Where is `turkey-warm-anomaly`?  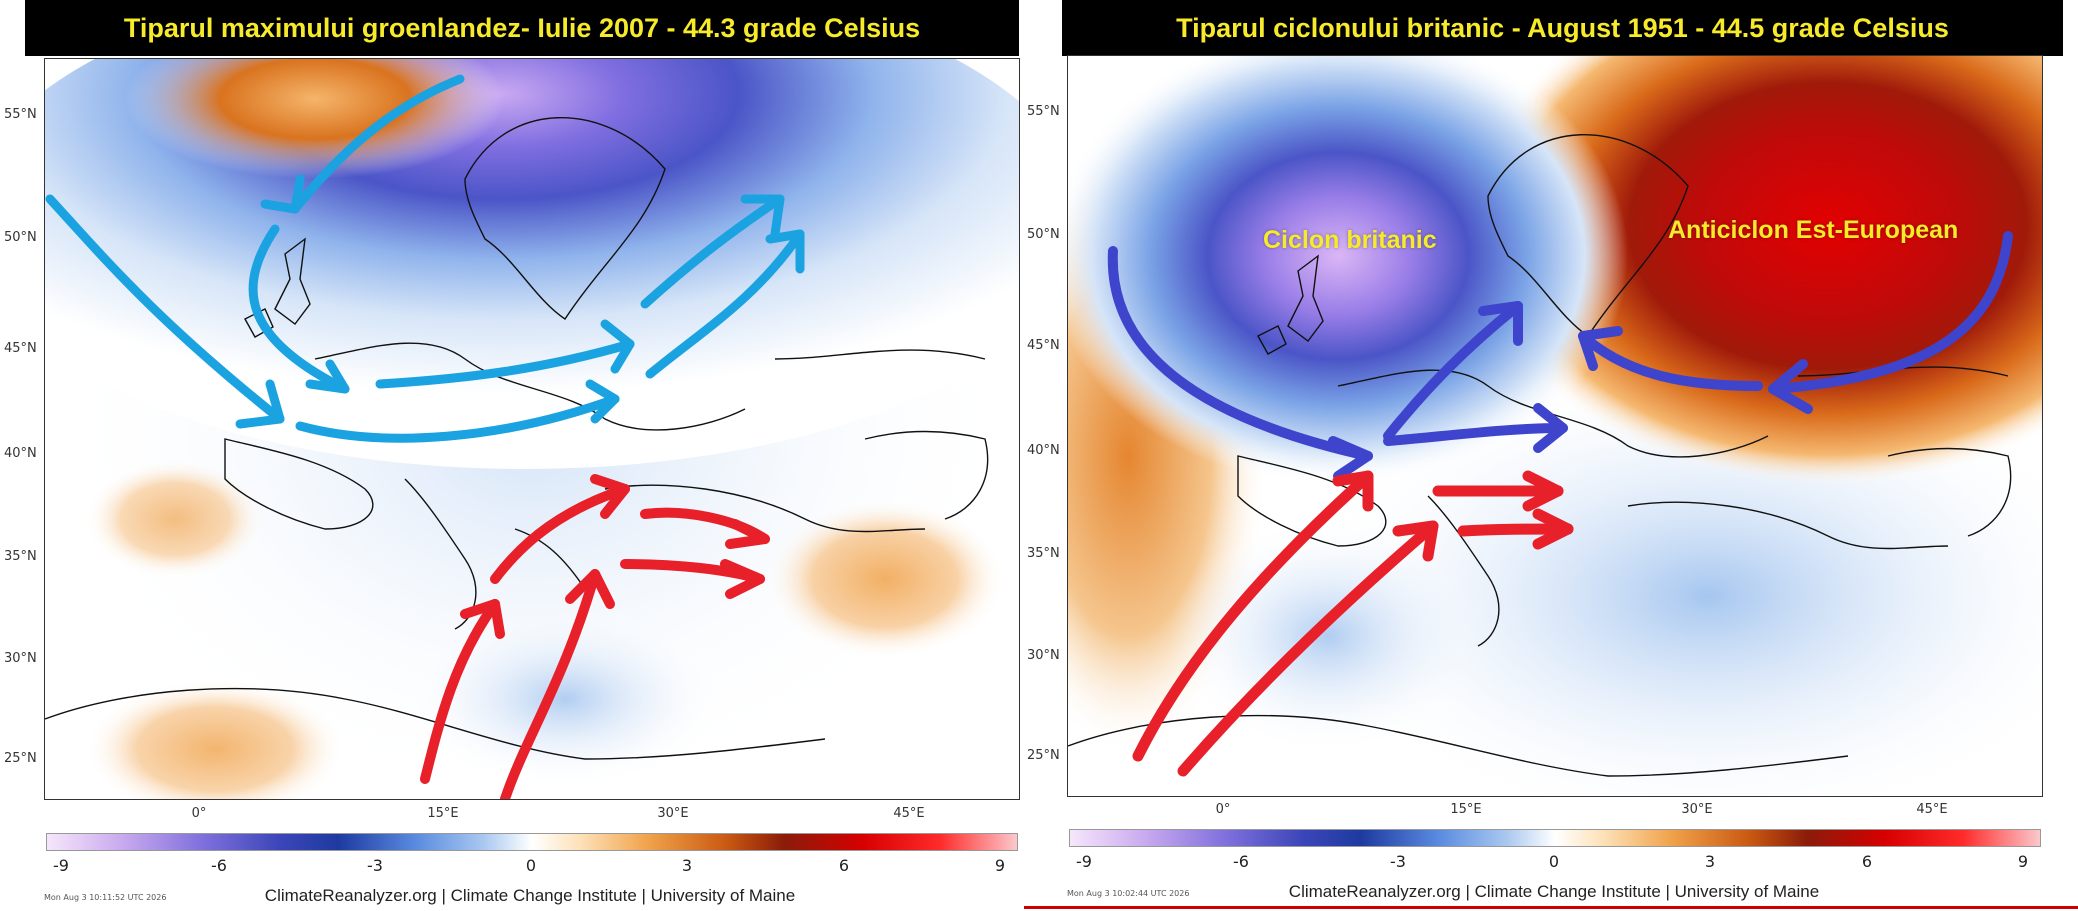
turkey-warm-anomaly is located at coordinates (885, 579).